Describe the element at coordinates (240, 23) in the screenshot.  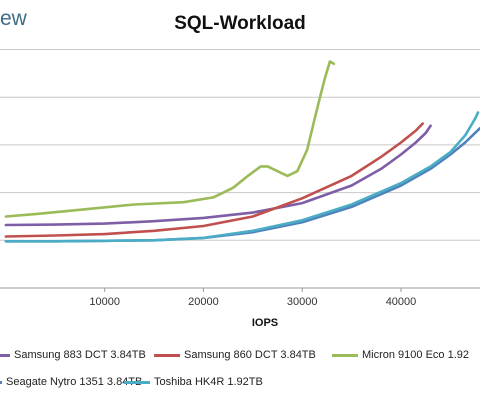
I see `chart-title: SQL-Workload` at that location.